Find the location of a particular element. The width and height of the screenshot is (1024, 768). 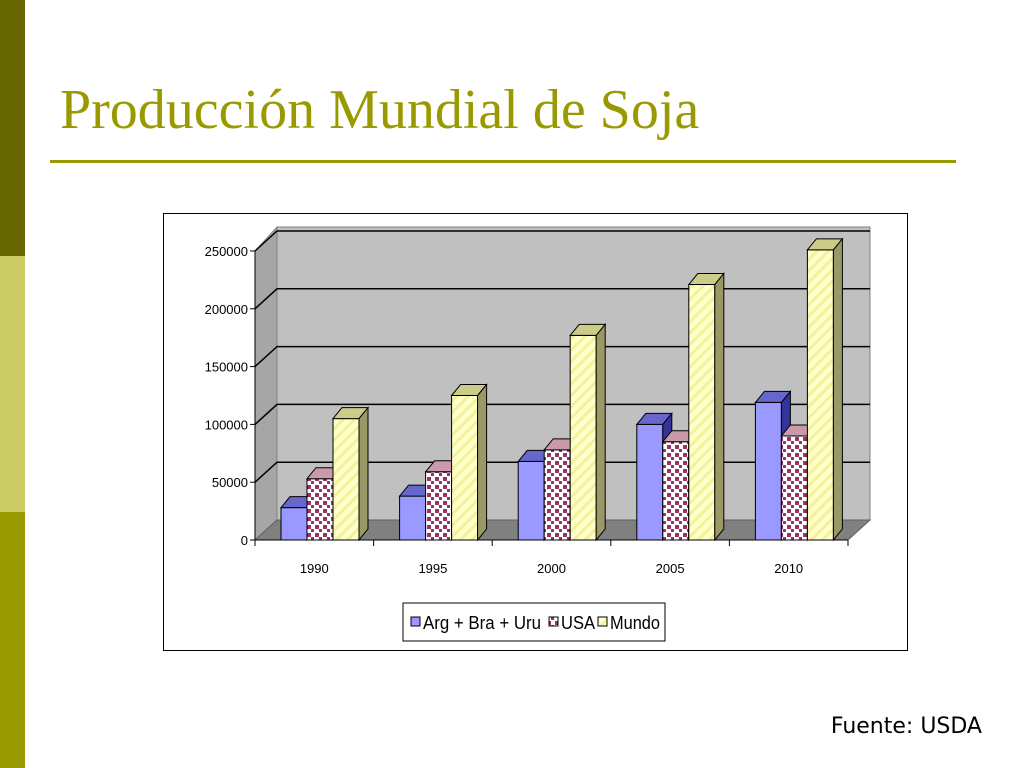

source-note: Fuente: USDA is located at coordinates (906, 726).